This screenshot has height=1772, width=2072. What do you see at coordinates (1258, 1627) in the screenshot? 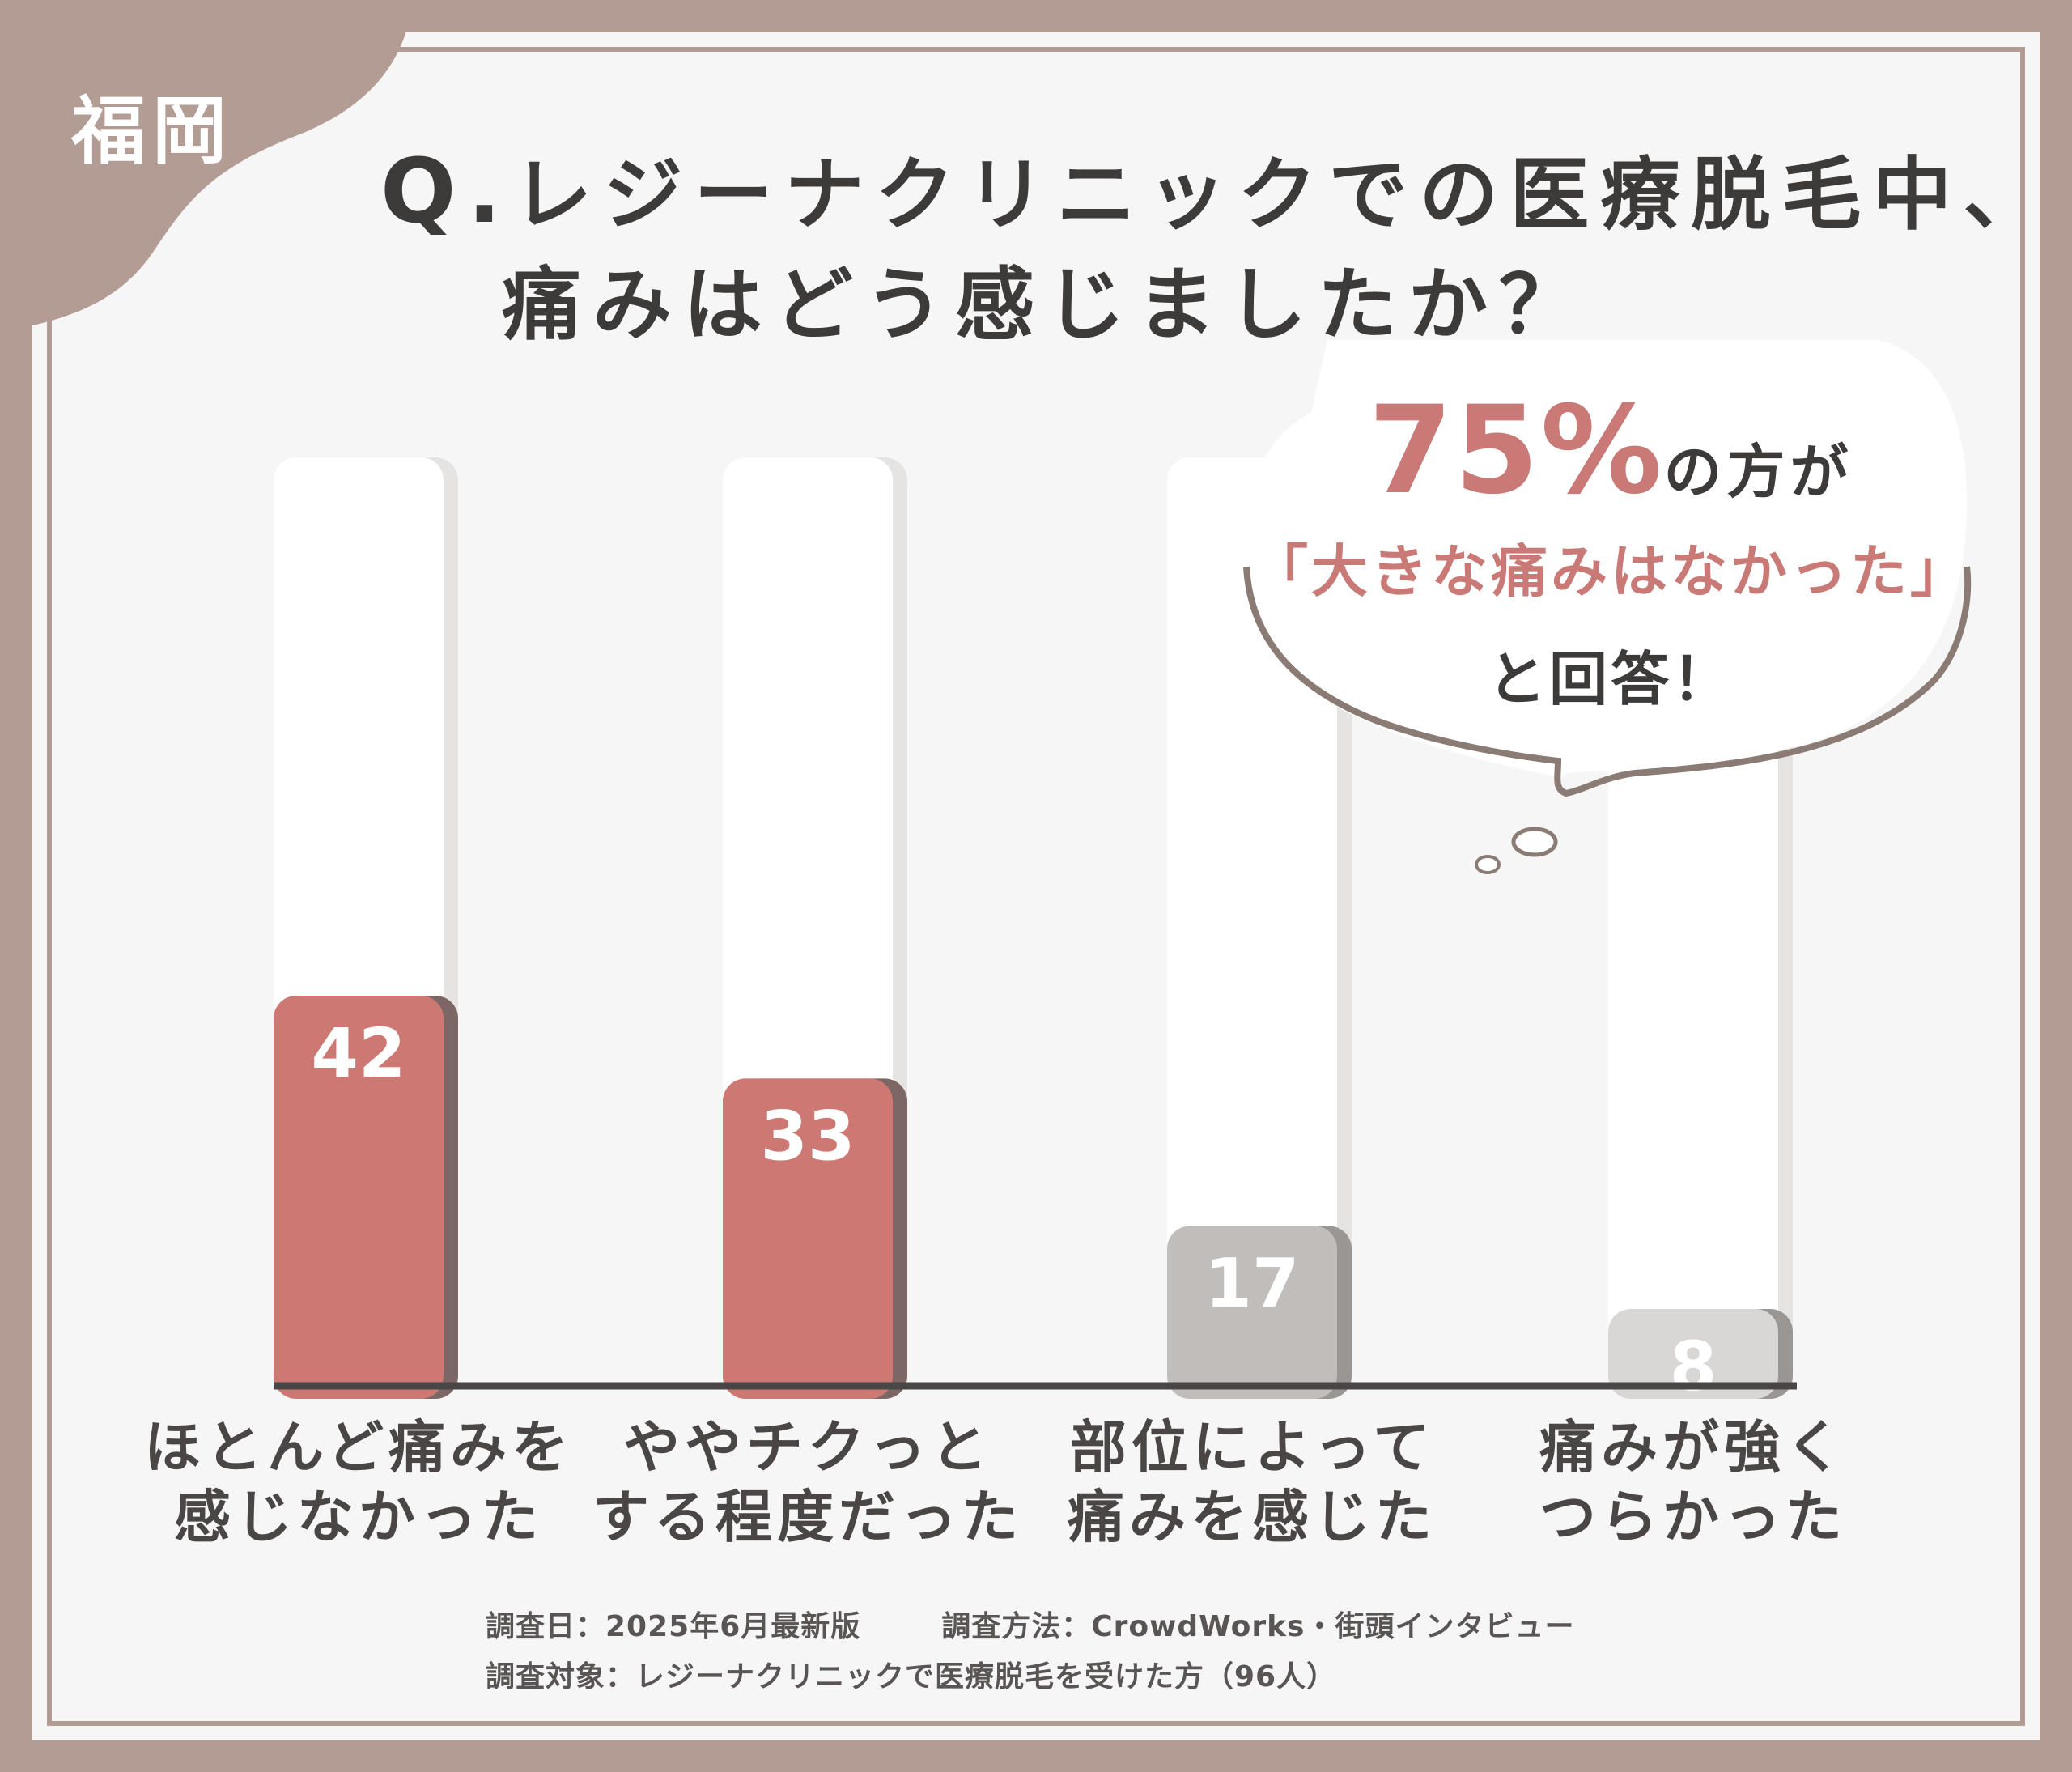
I see `survey-method: 調査方法：CrowdWorks・街頭インタビュー` at bounding box center [1258, 1627].